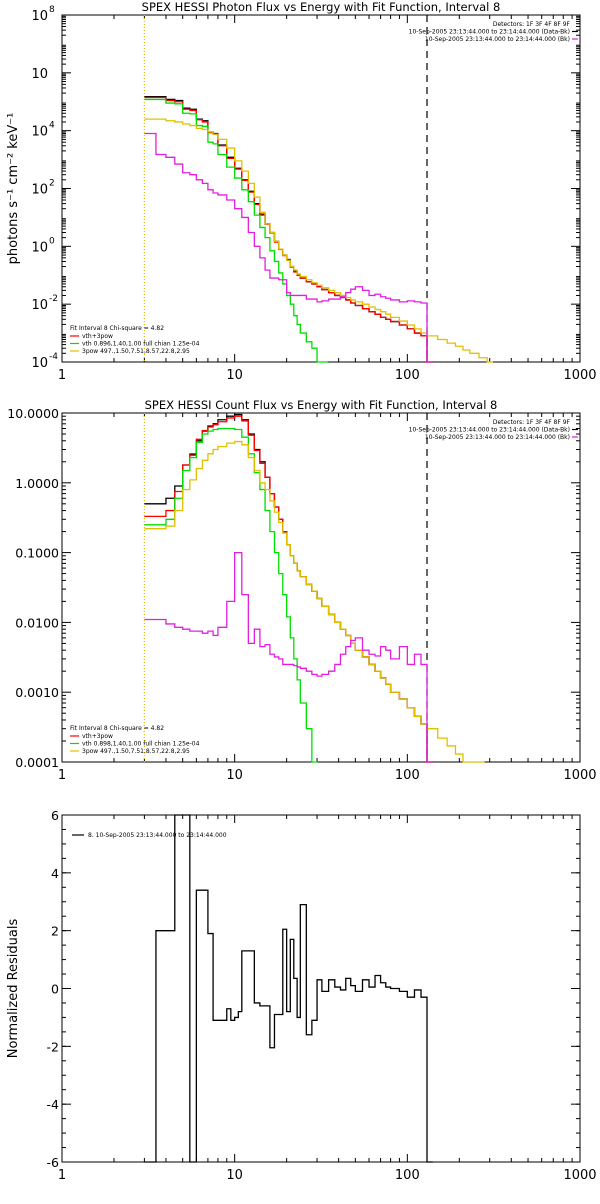 This screenshot has height=1204, width=600. Describe the element at coordinates (55, 815) in the screenshot. I see `y-tick-label: 6` at that location.